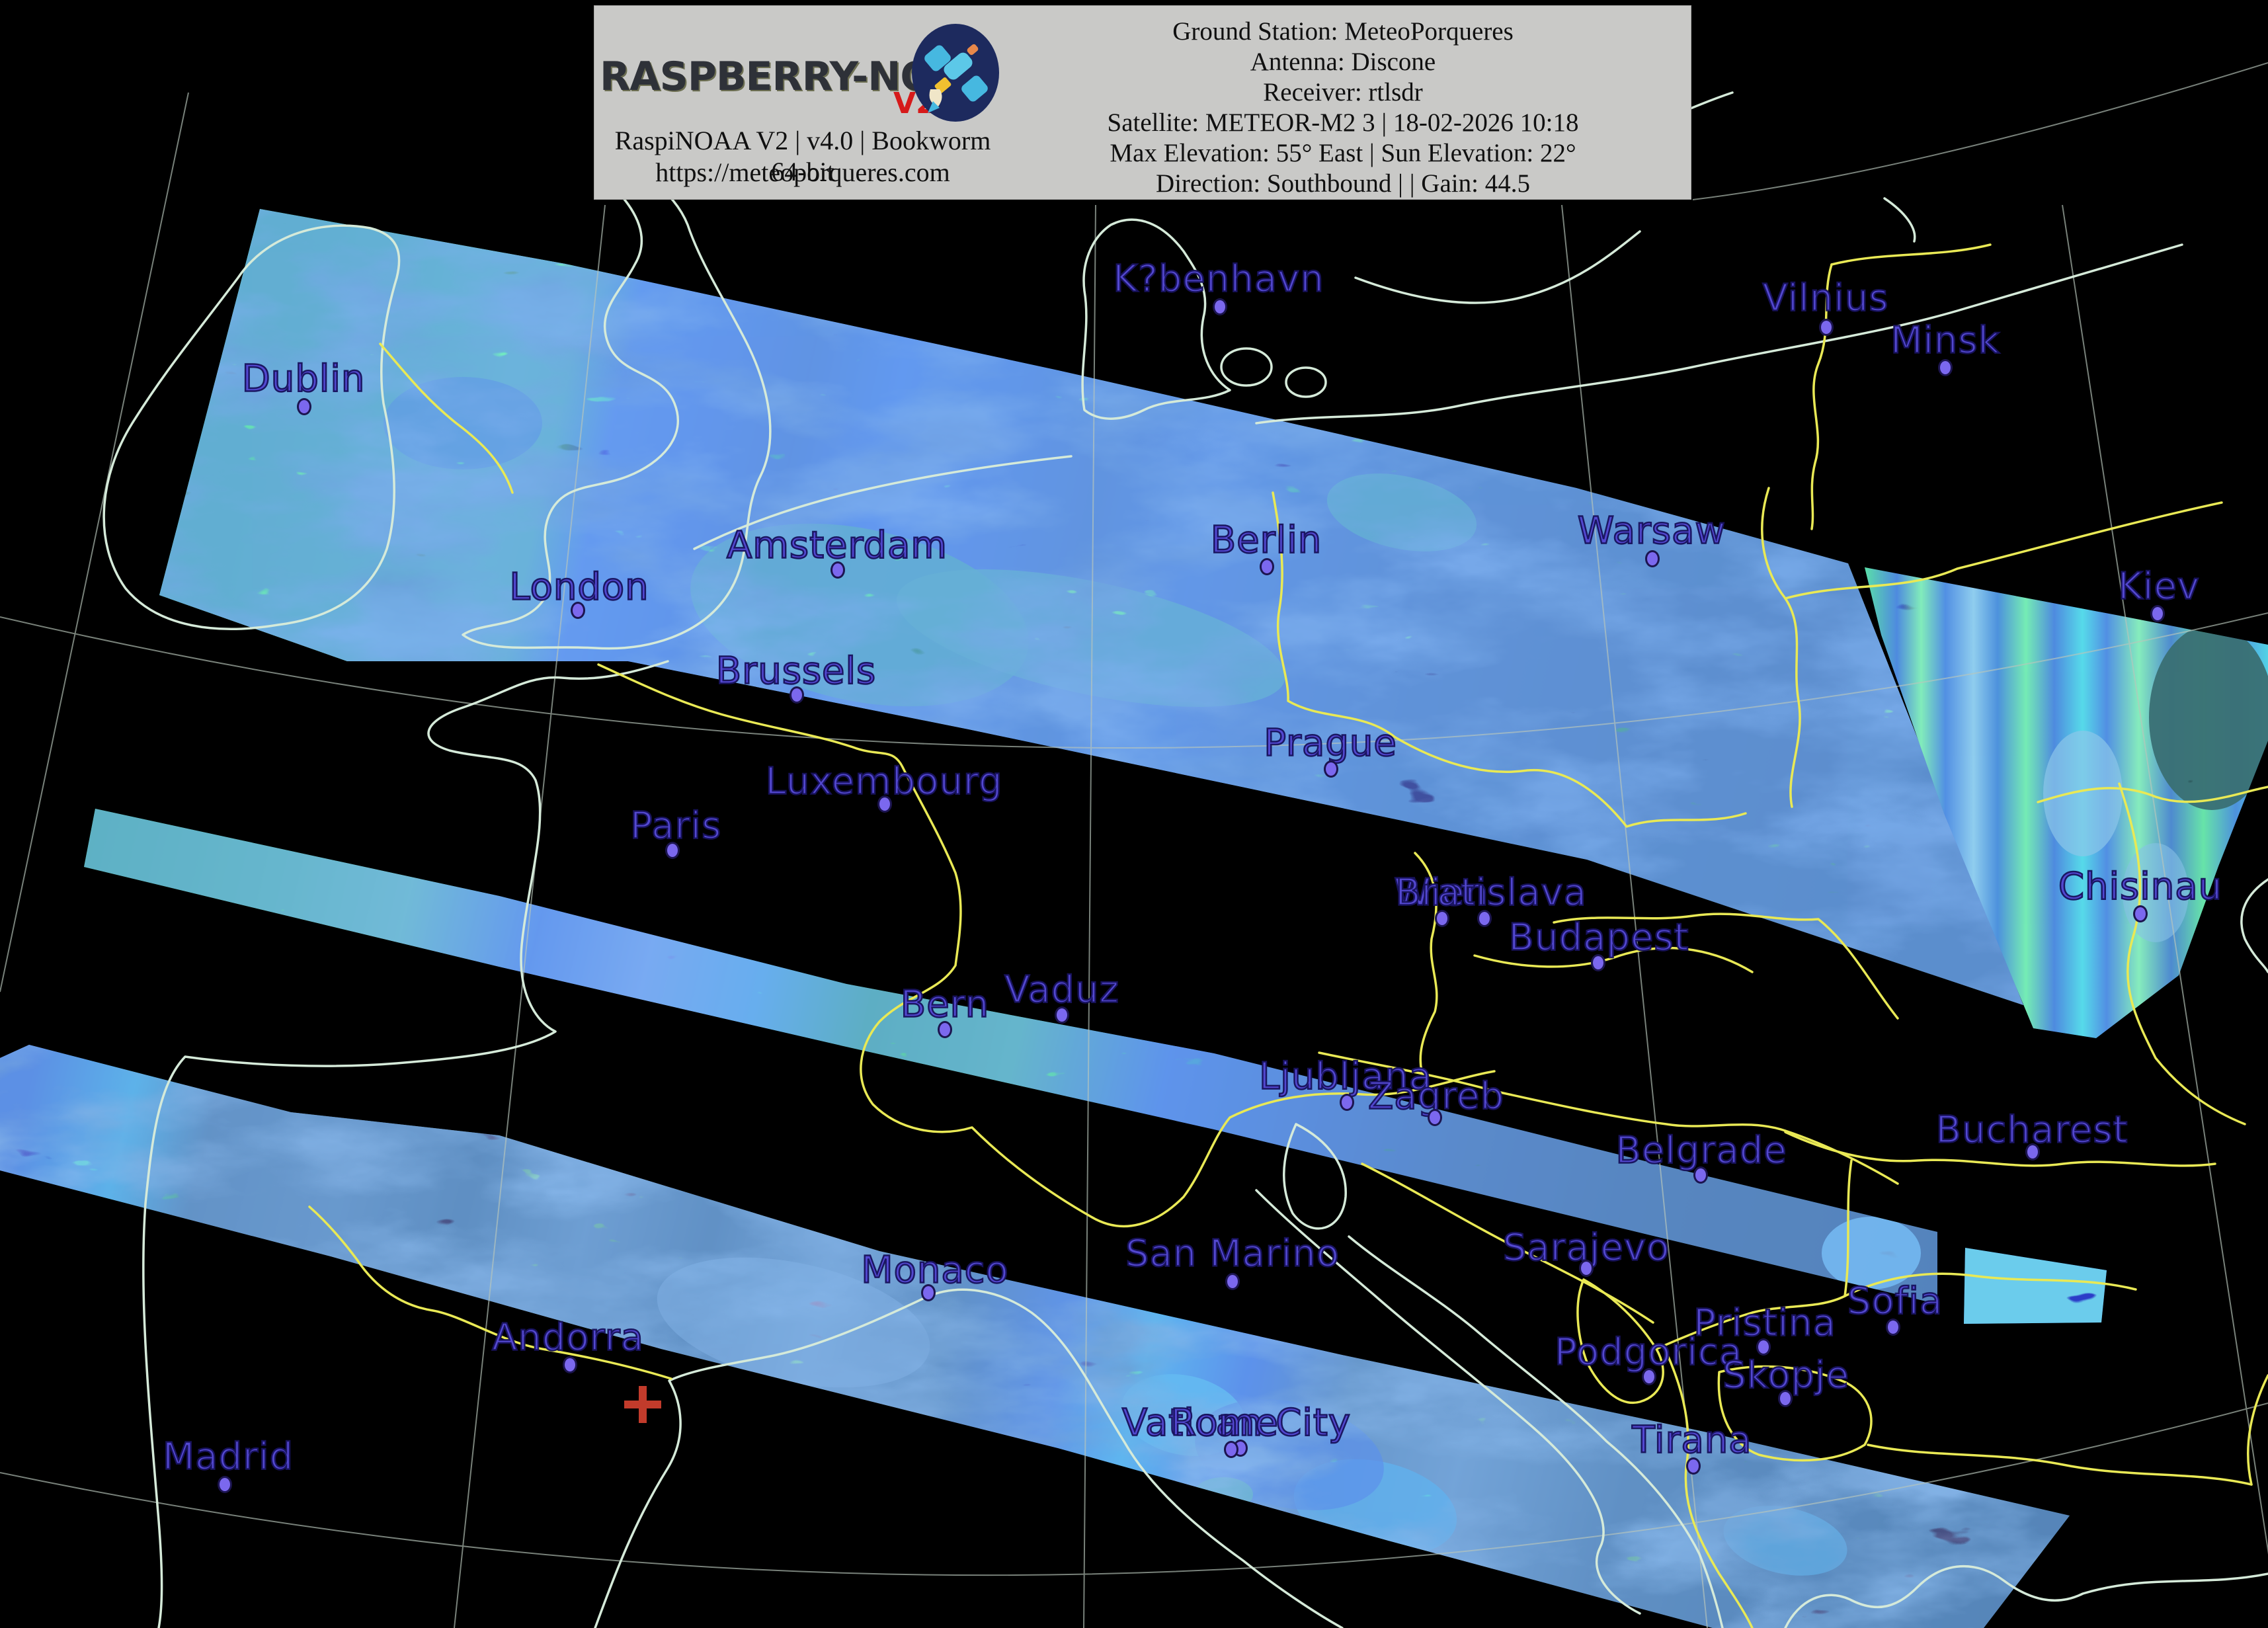  Describe the element at coordinates (2158, 586) in the screenshot. I see `city-label: Kiev` at that location.